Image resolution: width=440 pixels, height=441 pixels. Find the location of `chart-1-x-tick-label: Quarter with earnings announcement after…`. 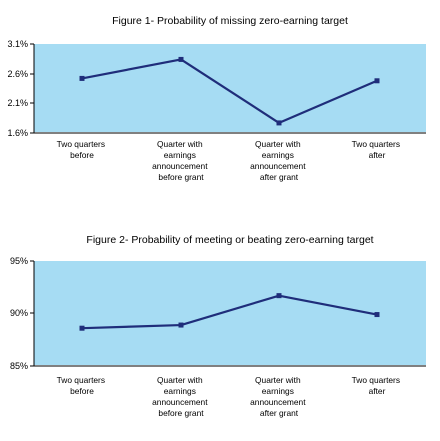

chart-1-x-tick-label: Quarter with earnings announcement after… is located at coordinates (279, 160).